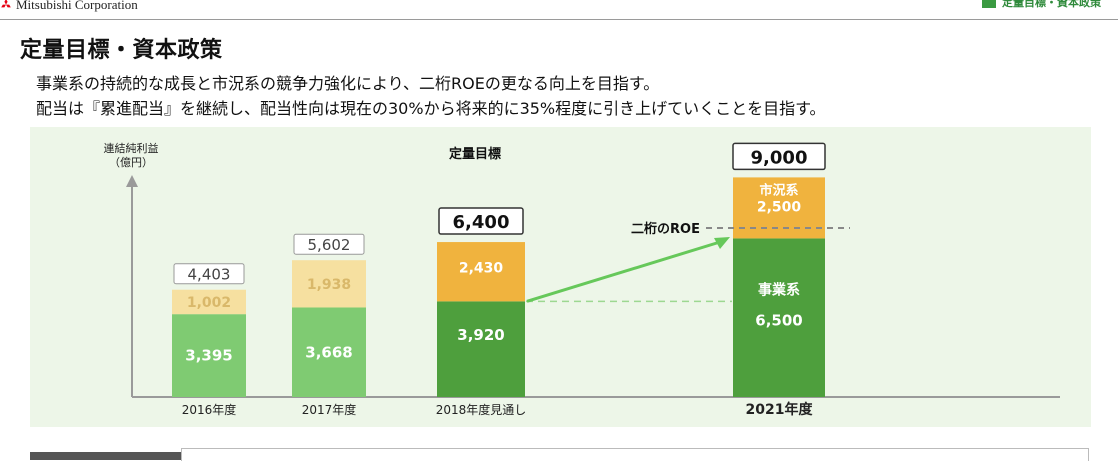 The width and height of the screenshot is (1118, 461). What do you see at coordinates (480, 335) in the screenshot?
I see `data-label-business-2: 3,920` at bounding box center [480, 335].